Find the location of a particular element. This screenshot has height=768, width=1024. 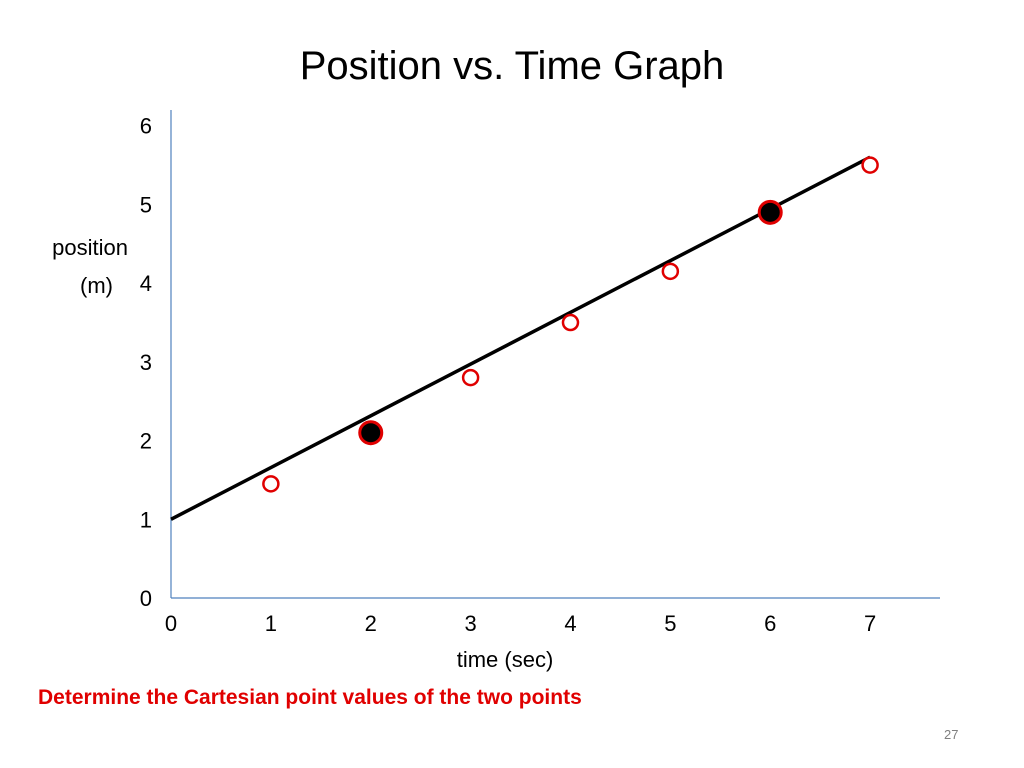

x-tick-label: 7 is located at coordinates (870, 623).